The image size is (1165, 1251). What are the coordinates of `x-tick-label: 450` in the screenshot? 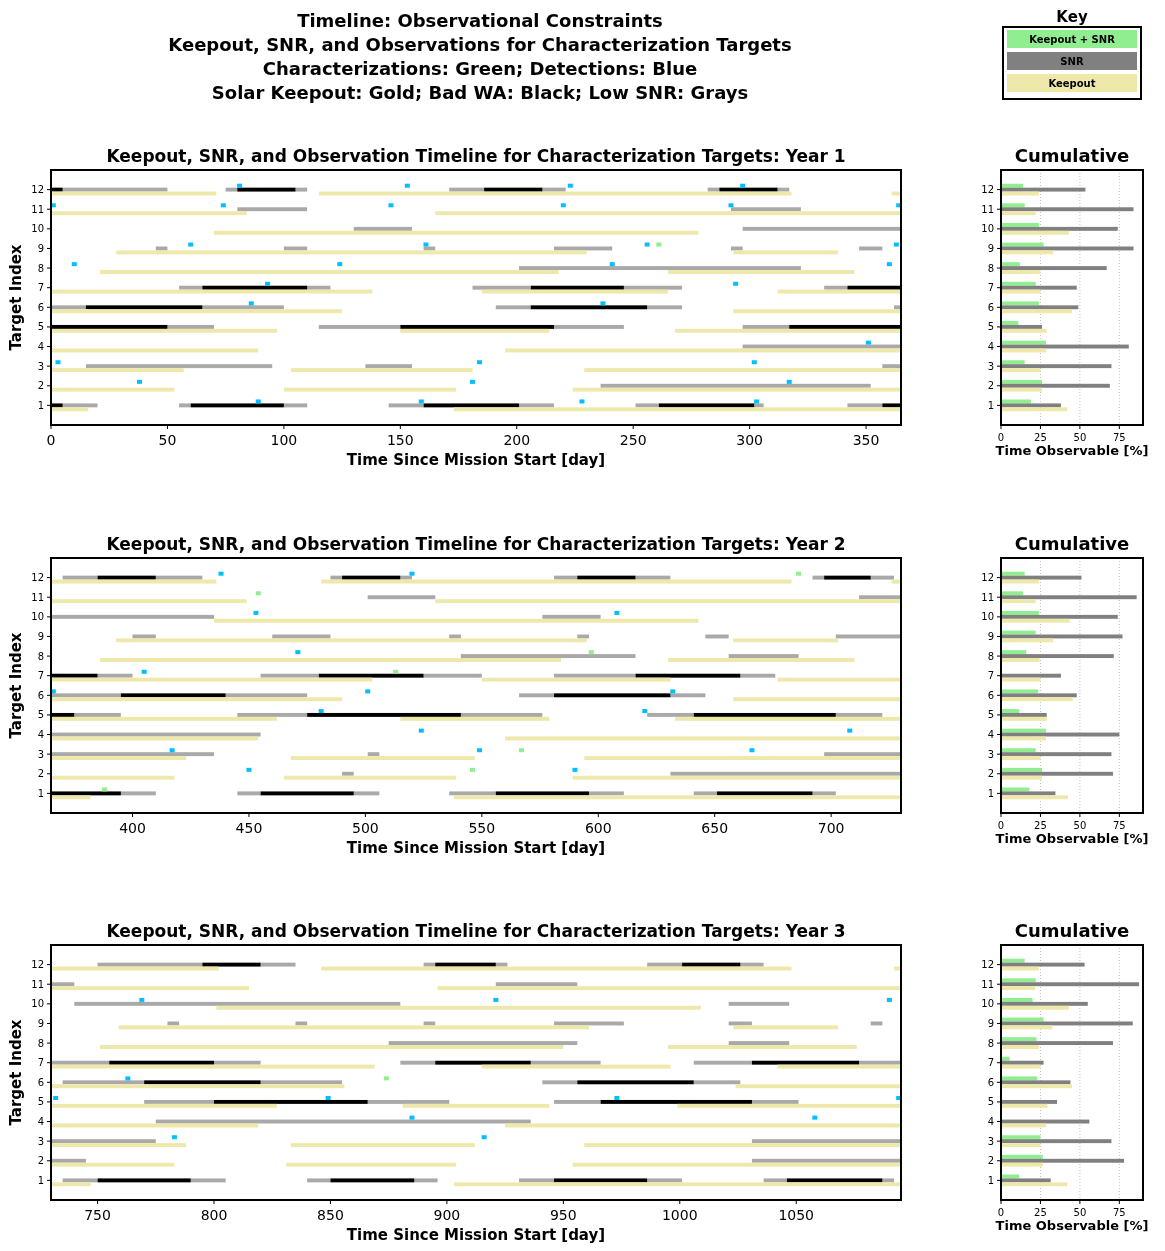 It's located at (249, 828).